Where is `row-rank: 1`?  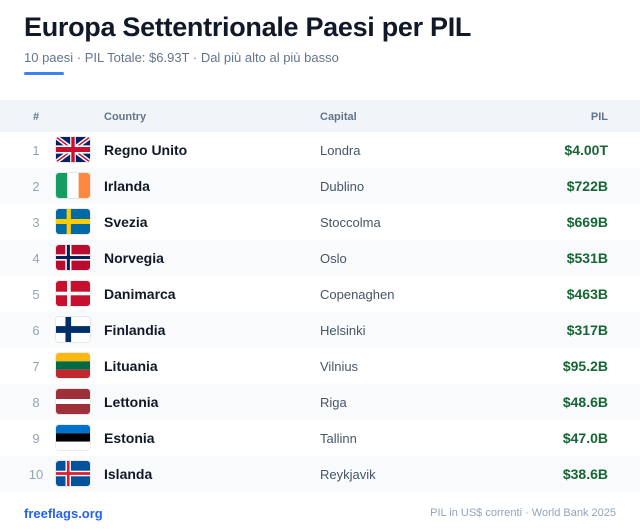
row-rank: 1 is located at coordinates (36, 150).